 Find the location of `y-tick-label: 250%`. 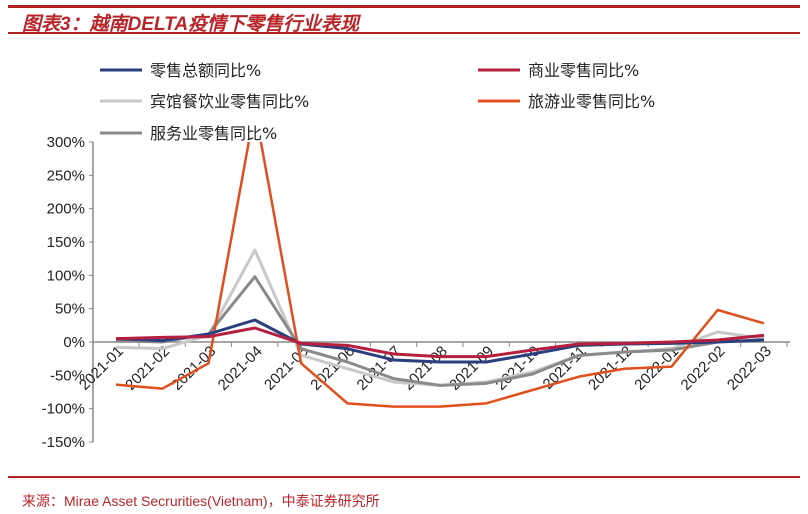

y-tick-label: 250% is located at coordinates (66, 175).